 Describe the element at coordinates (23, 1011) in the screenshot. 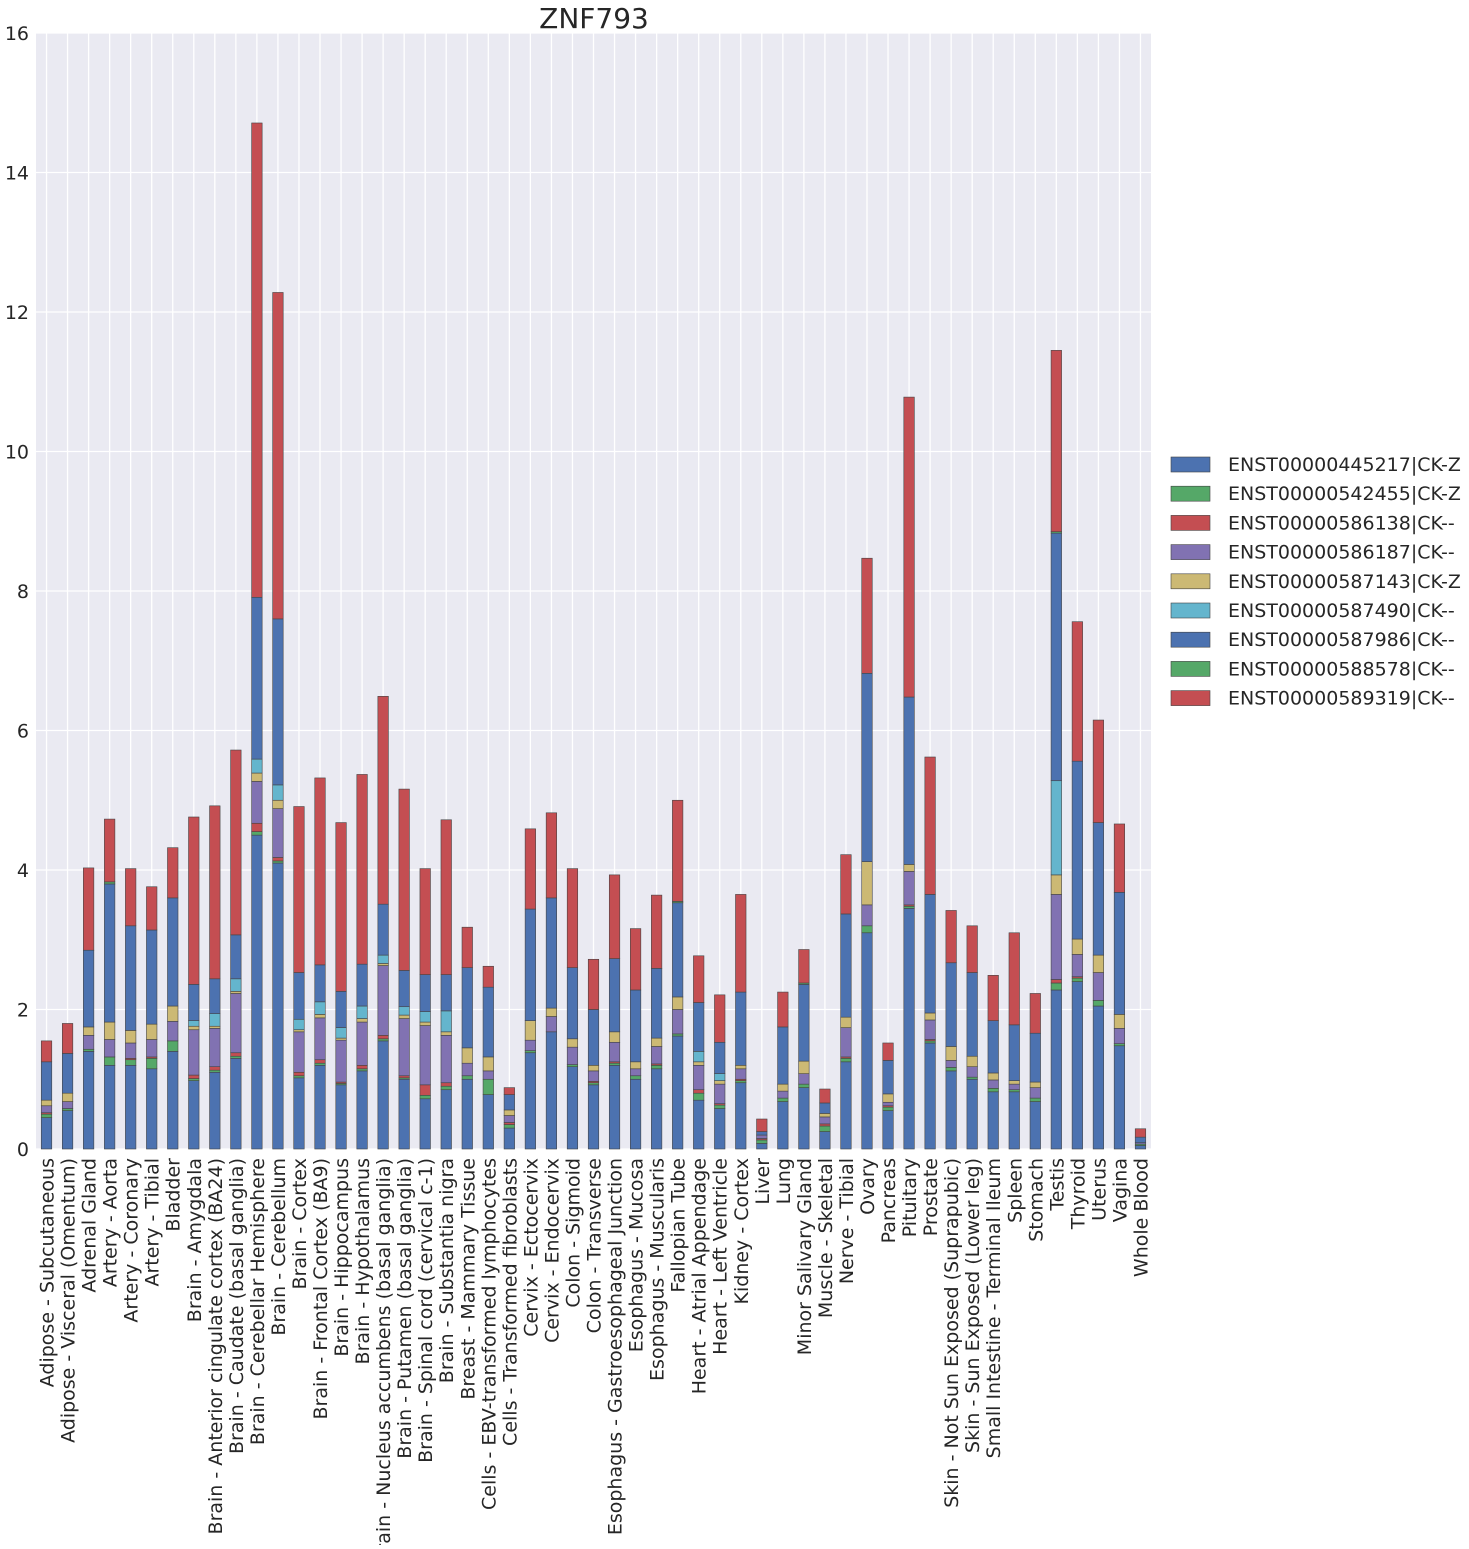

I see `y-tick-label-1: 2` at that location.